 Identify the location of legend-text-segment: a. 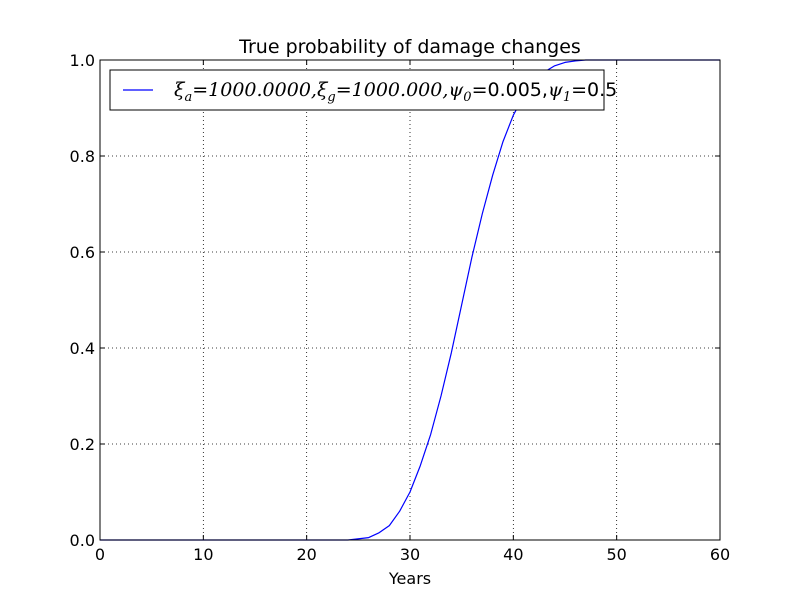
(188, 97).